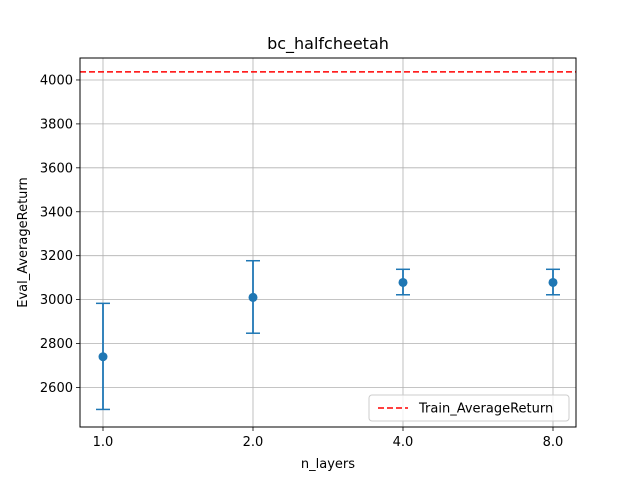  Describe the element at coordinates (485, 409) in the screenshot. I see `legend-label: Train_AverageReturn` at that location.